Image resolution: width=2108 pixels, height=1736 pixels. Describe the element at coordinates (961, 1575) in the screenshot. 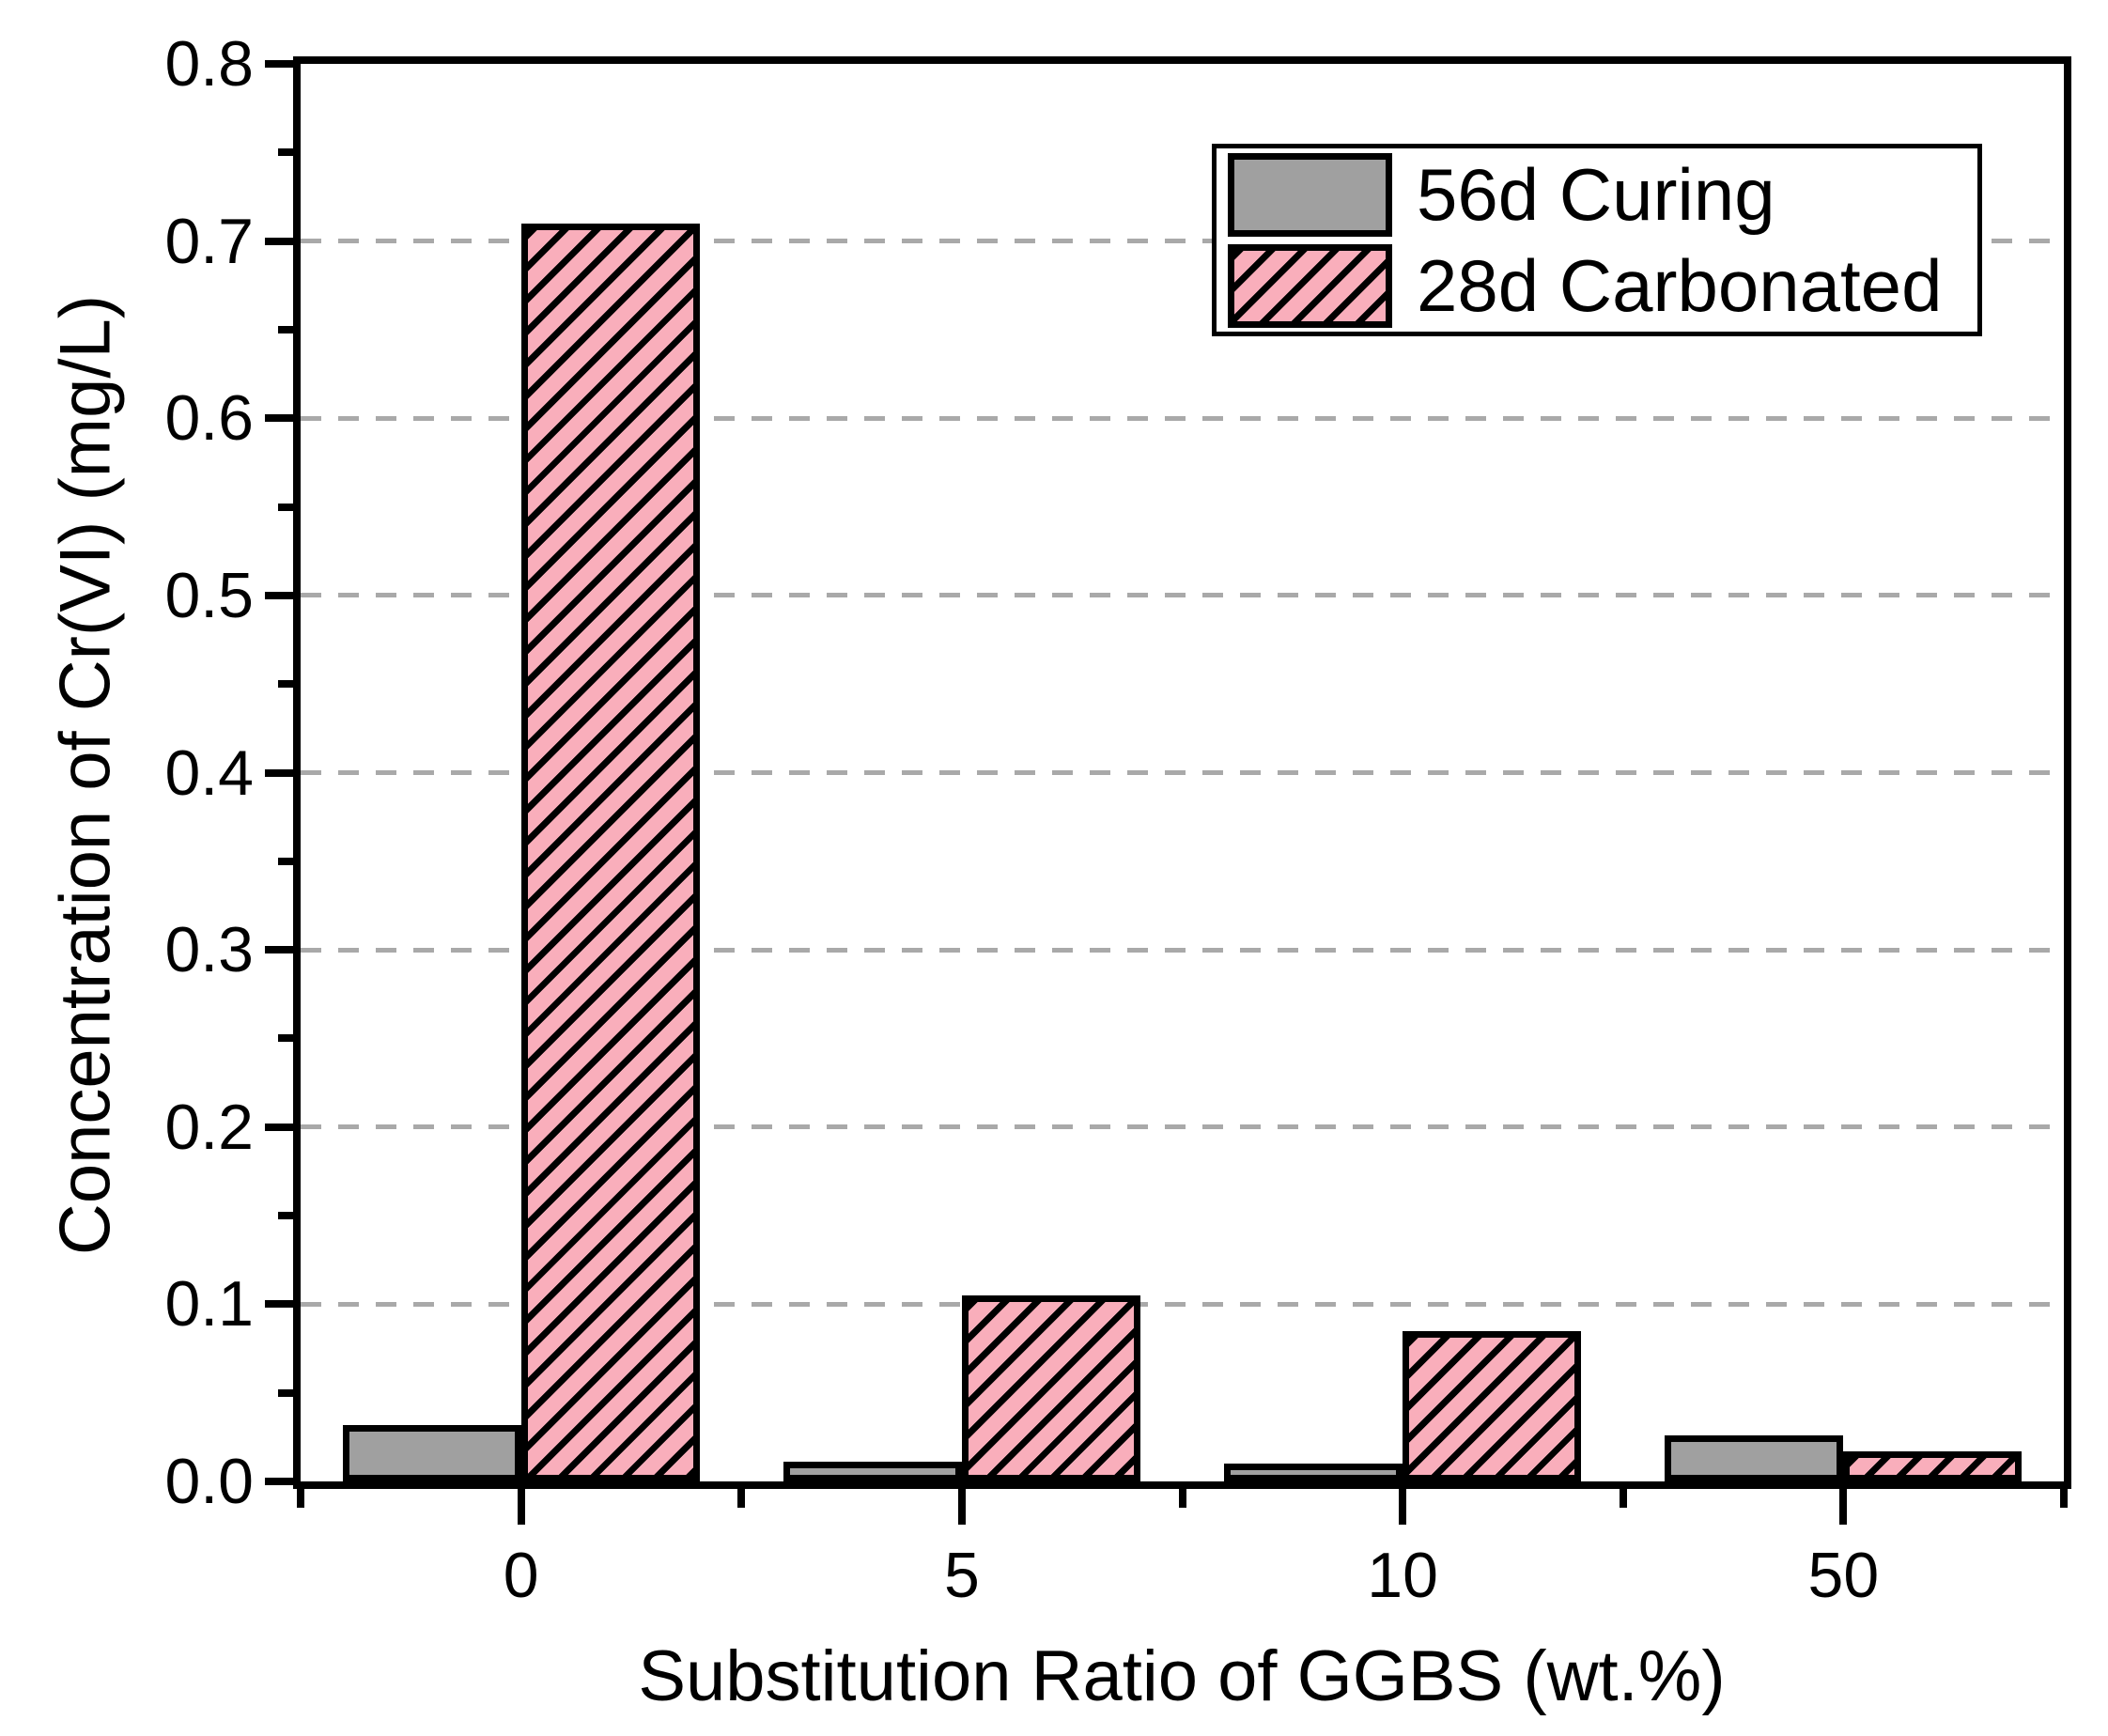

I see `x-tick-label: 5` at that location.